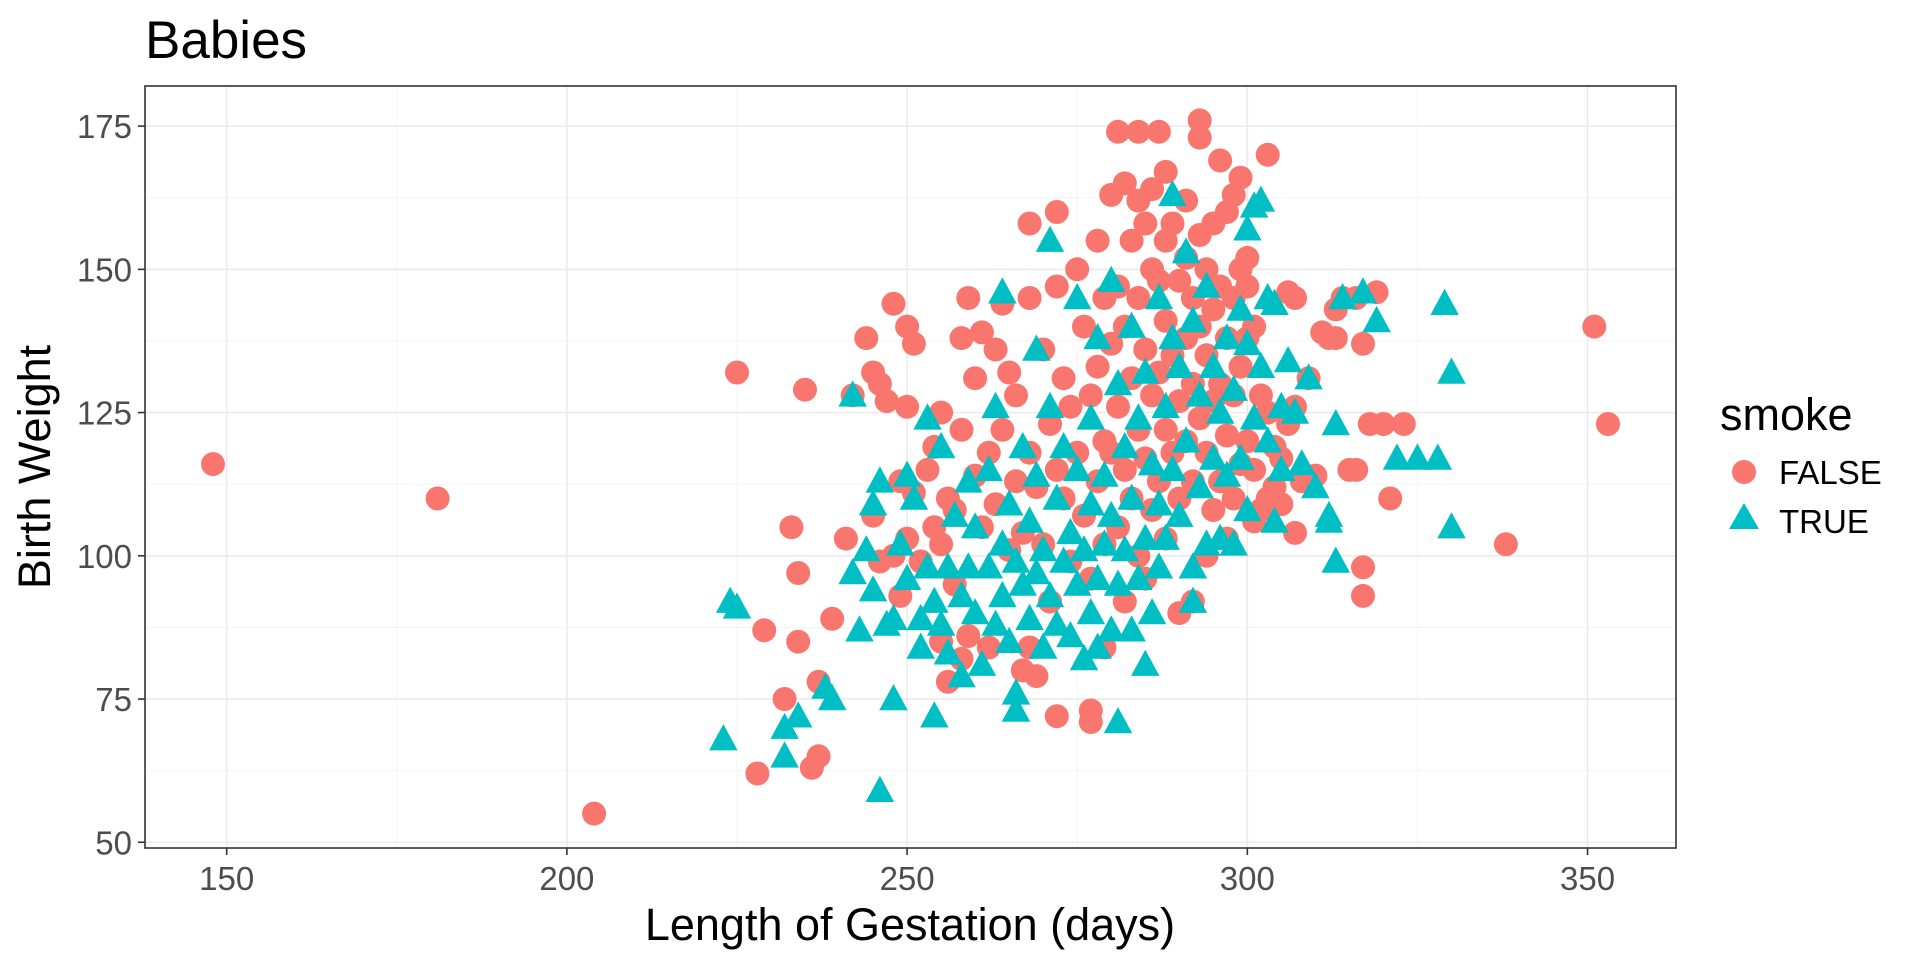 This screenshot has height=960, width=1920. Describe the element at coordinates (1744, 472) in the screenshot. I see `legend-false-circle-key` at that location.